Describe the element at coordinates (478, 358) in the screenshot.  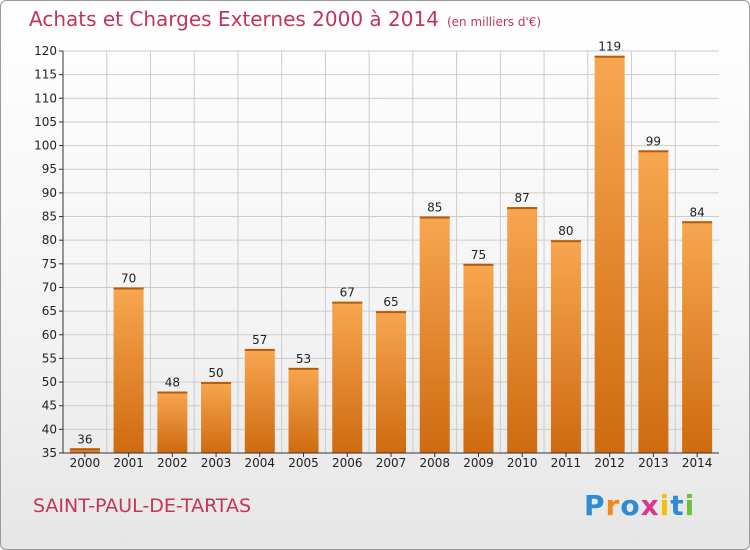
I see `bar-2009` at that location.